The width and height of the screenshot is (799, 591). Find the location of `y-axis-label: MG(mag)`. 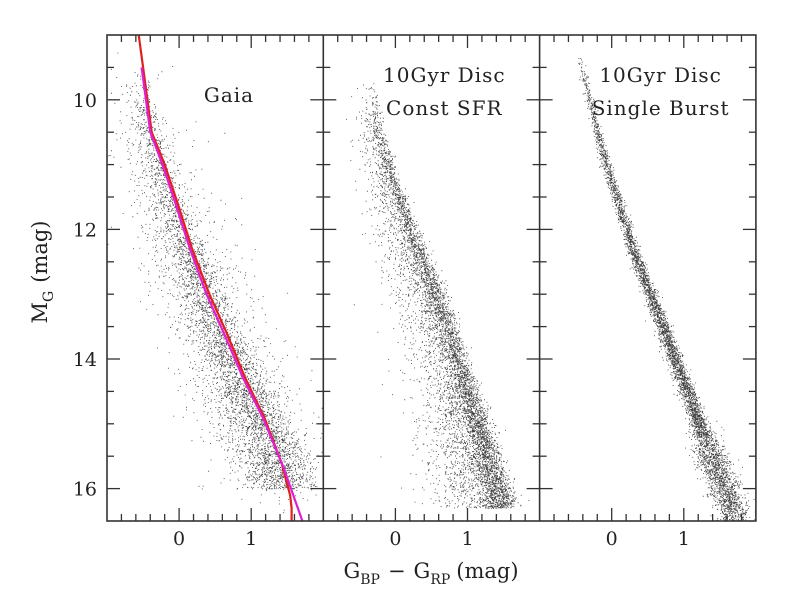

y-axis-label: MG(mag) is located at coordinates (42, 272).